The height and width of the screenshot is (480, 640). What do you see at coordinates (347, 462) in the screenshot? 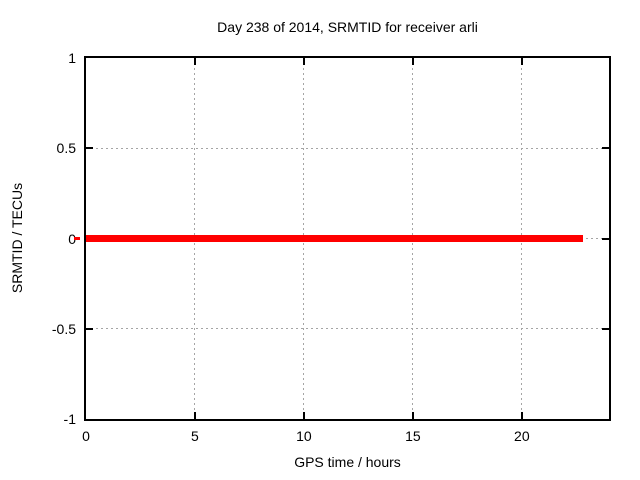
I see `x-axis-label: GPS time / hours` at bounding box center [347, 462].